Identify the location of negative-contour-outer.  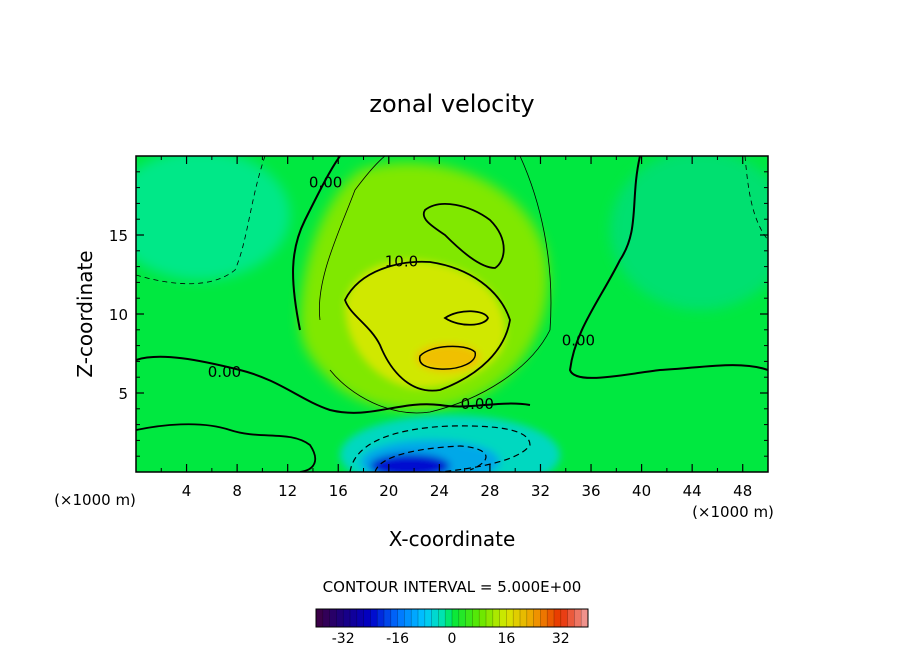
(440, 448).